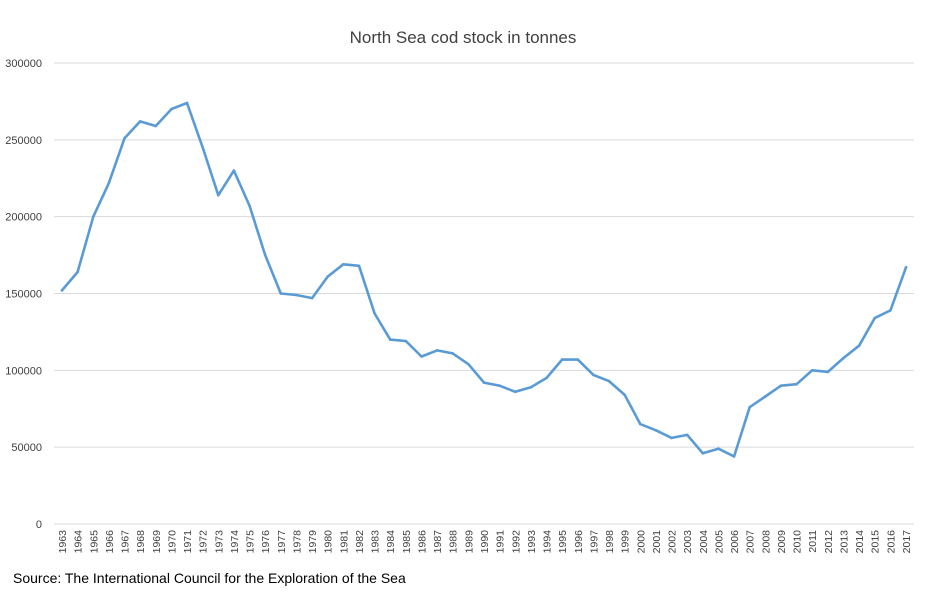  I want to click on x-tick-label: 1971, so click(188, 542).